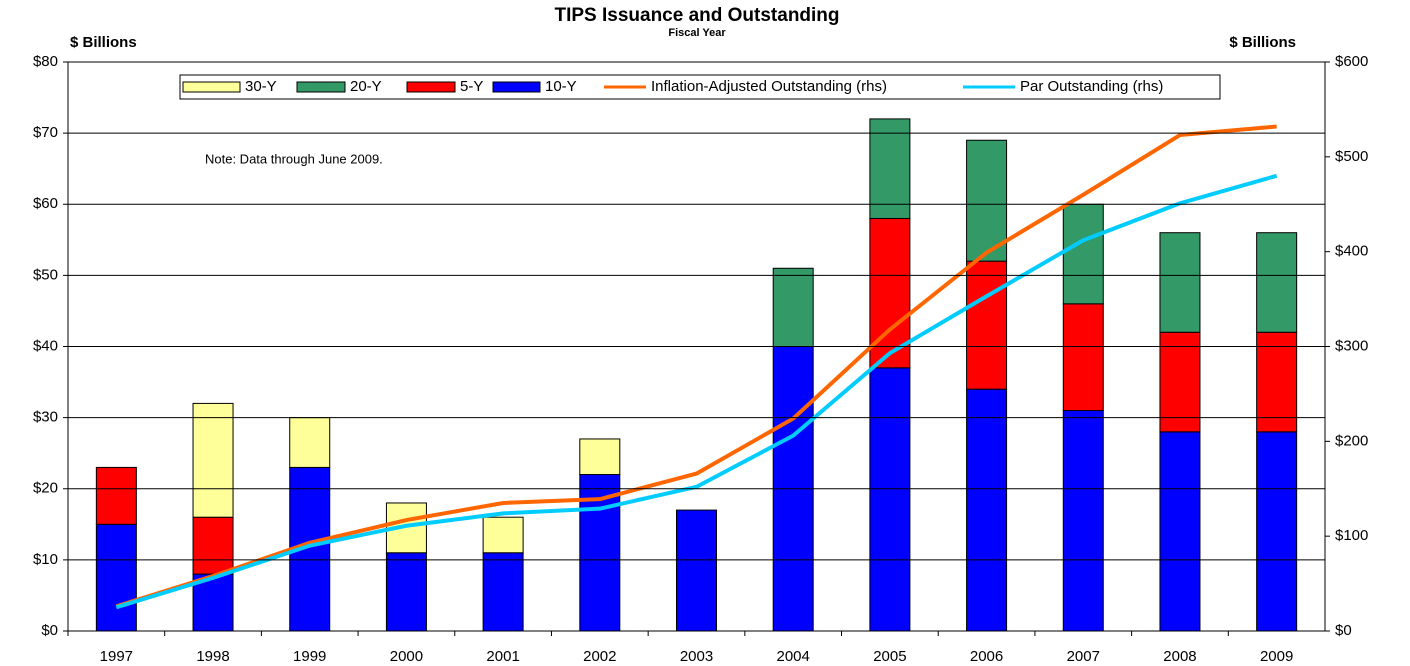 This screenshot has height=666, width=1410. What do you see at coordinates (889, 656) in the screenshot?
I see `x-tick-label: 2005` at bounding box center [889, 656].